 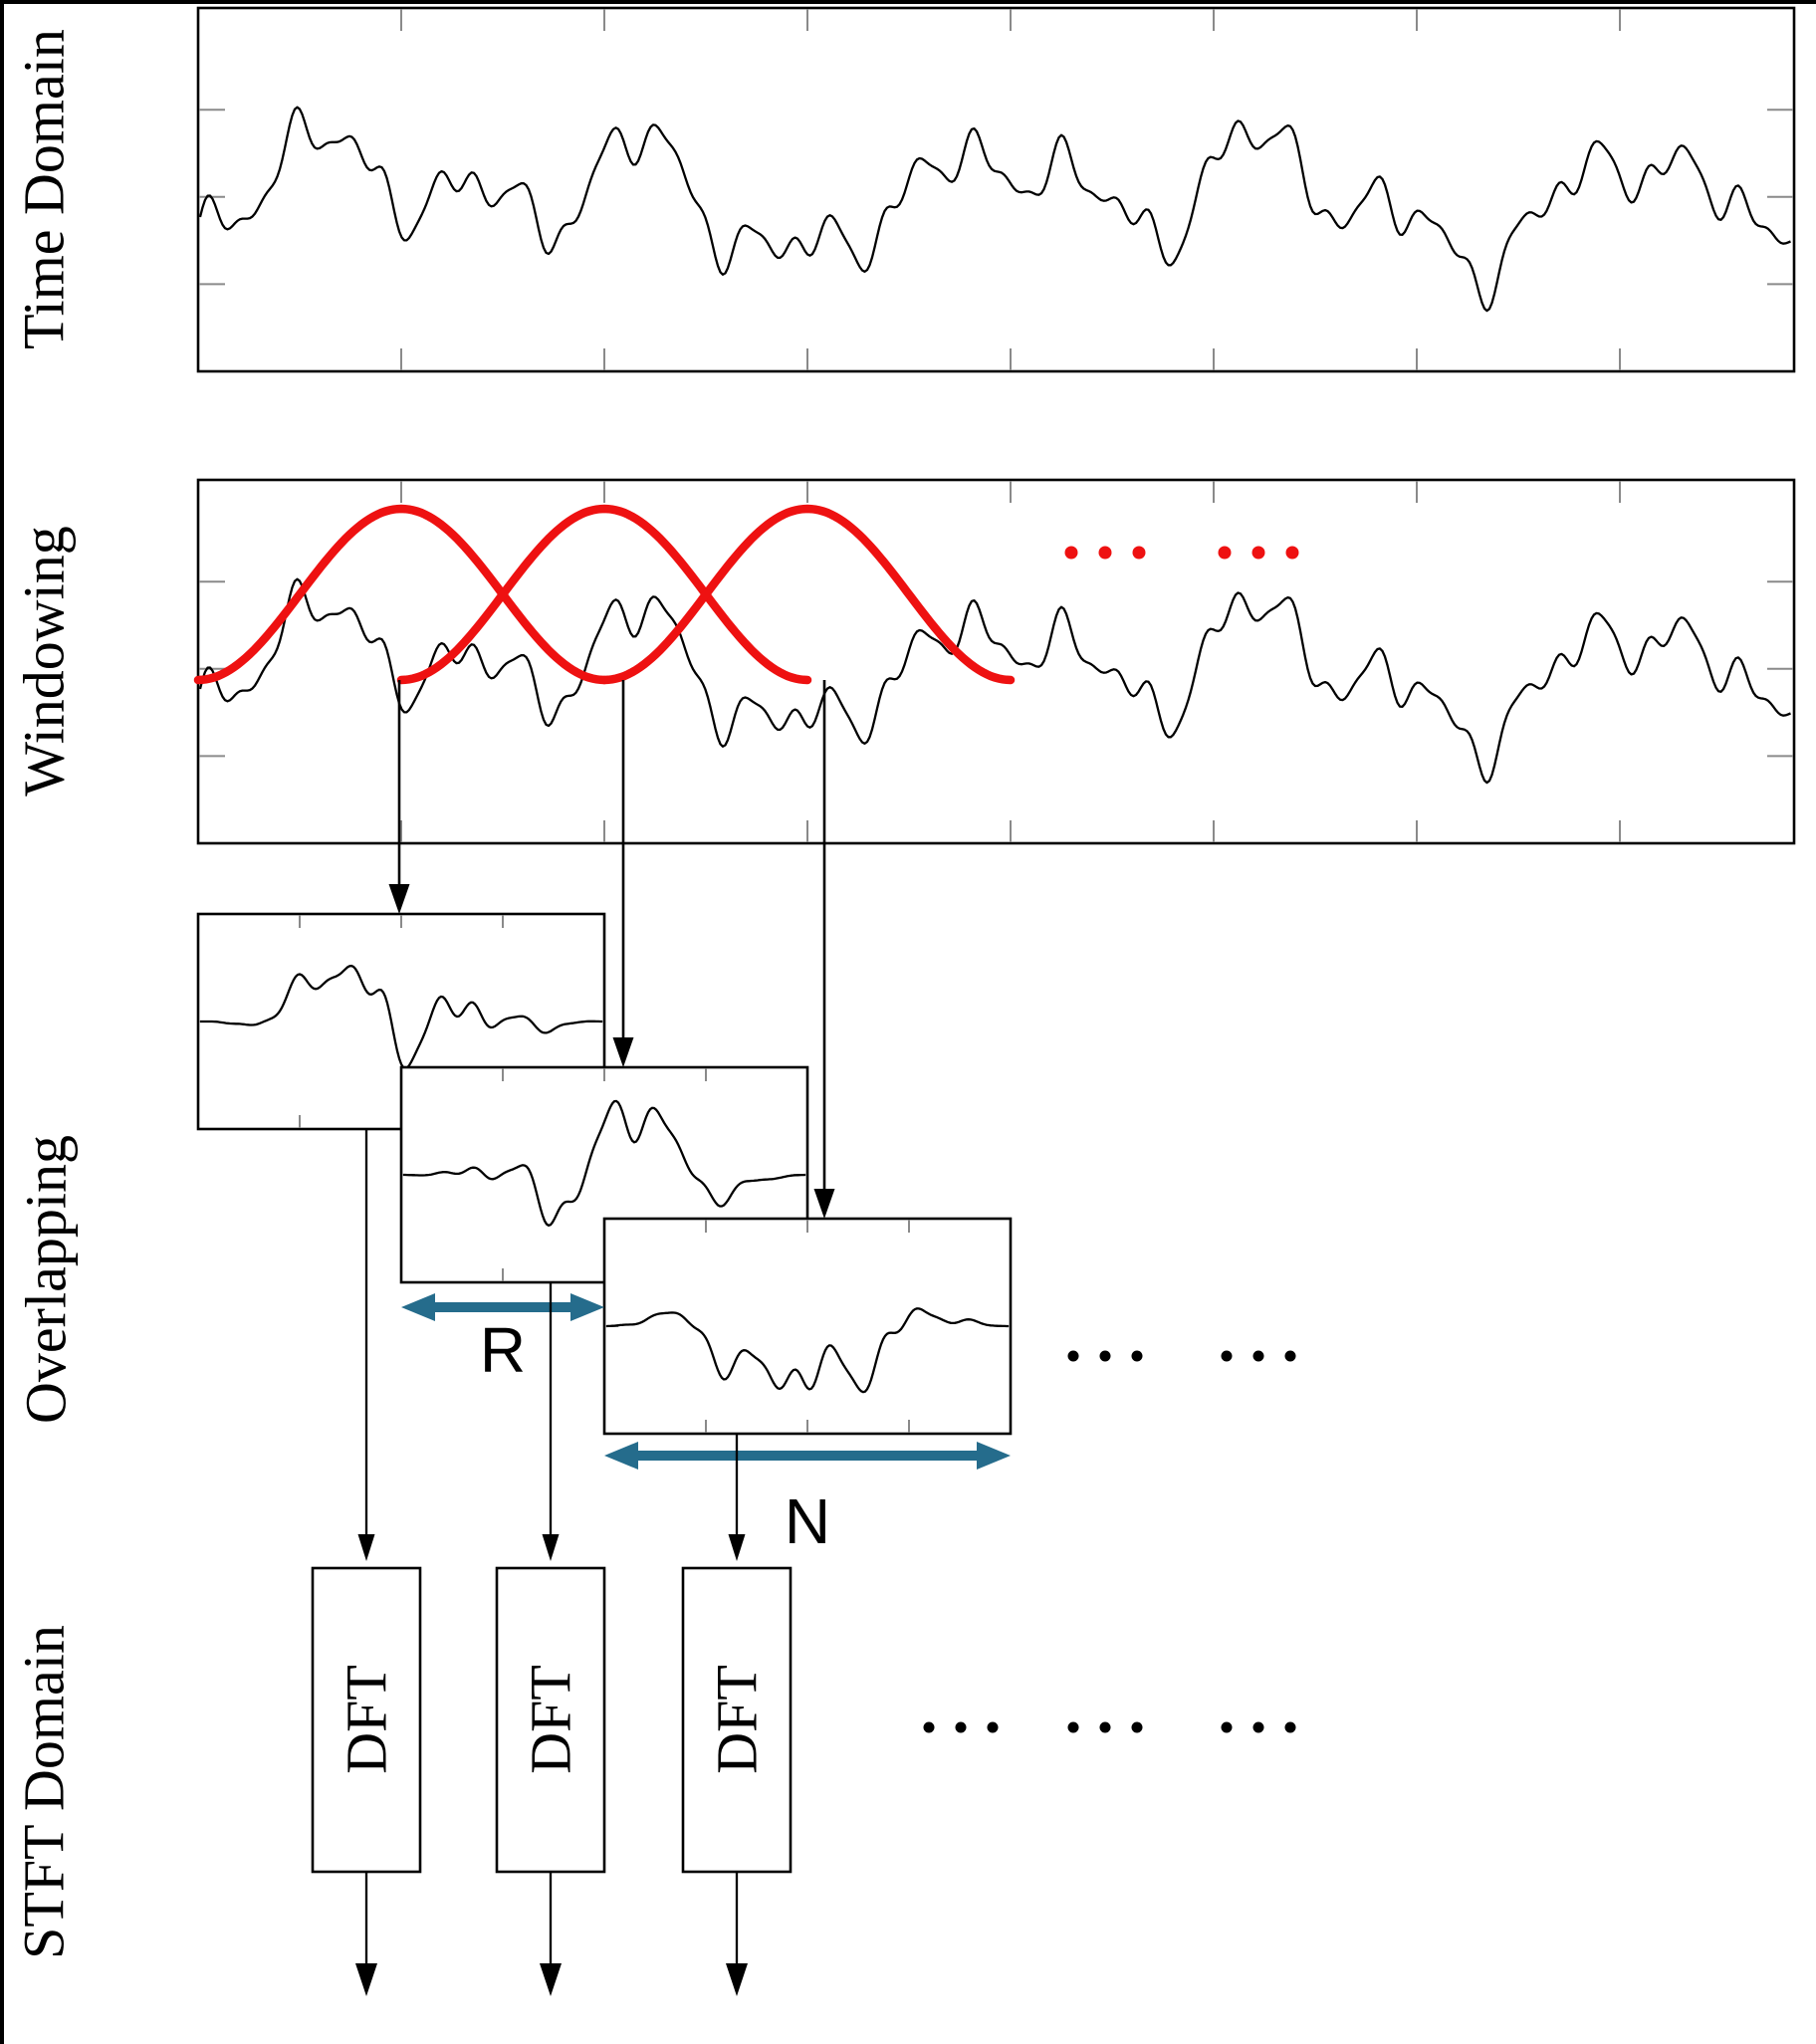 I want to click on segment-arrows, so click(x=611, y=950).